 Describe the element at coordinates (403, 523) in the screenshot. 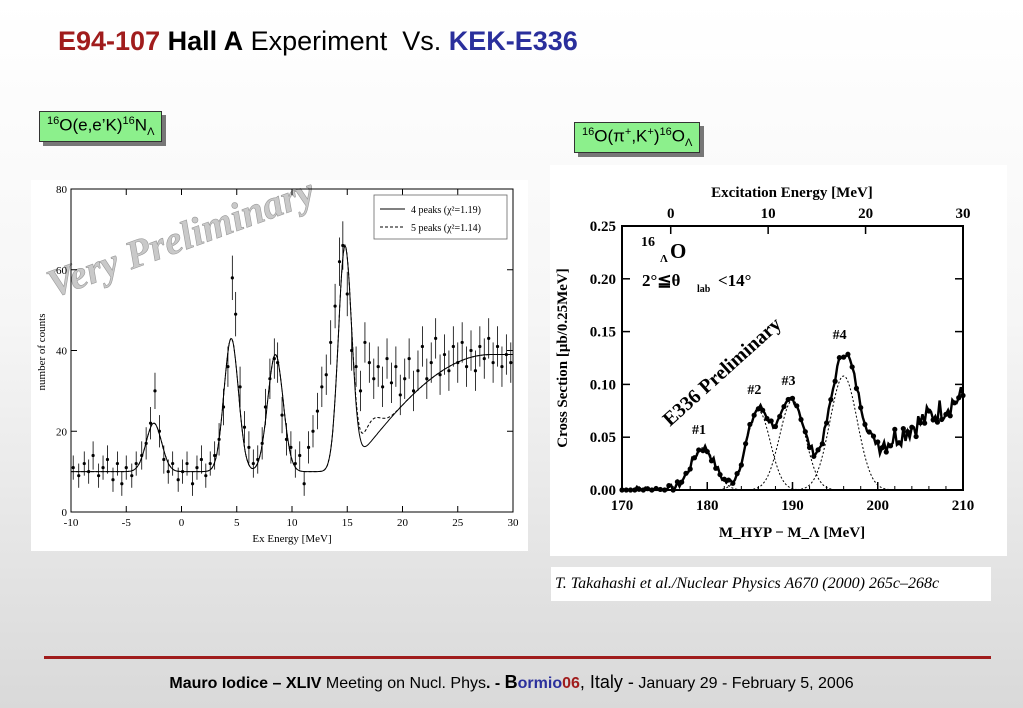

I see `left-xtick-label: 20` at that location.